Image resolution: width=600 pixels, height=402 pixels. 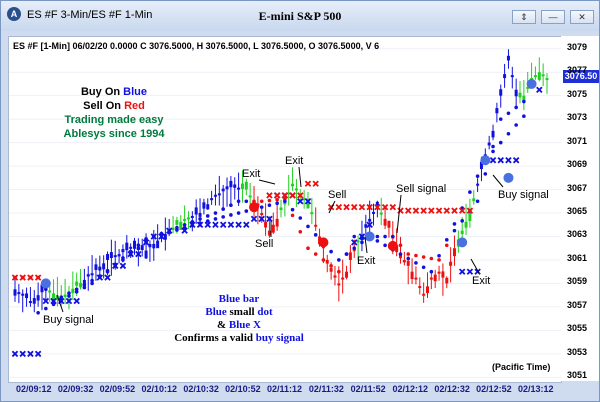 I want to click on price-tick-label: 3075, so click(x=577, y=93).